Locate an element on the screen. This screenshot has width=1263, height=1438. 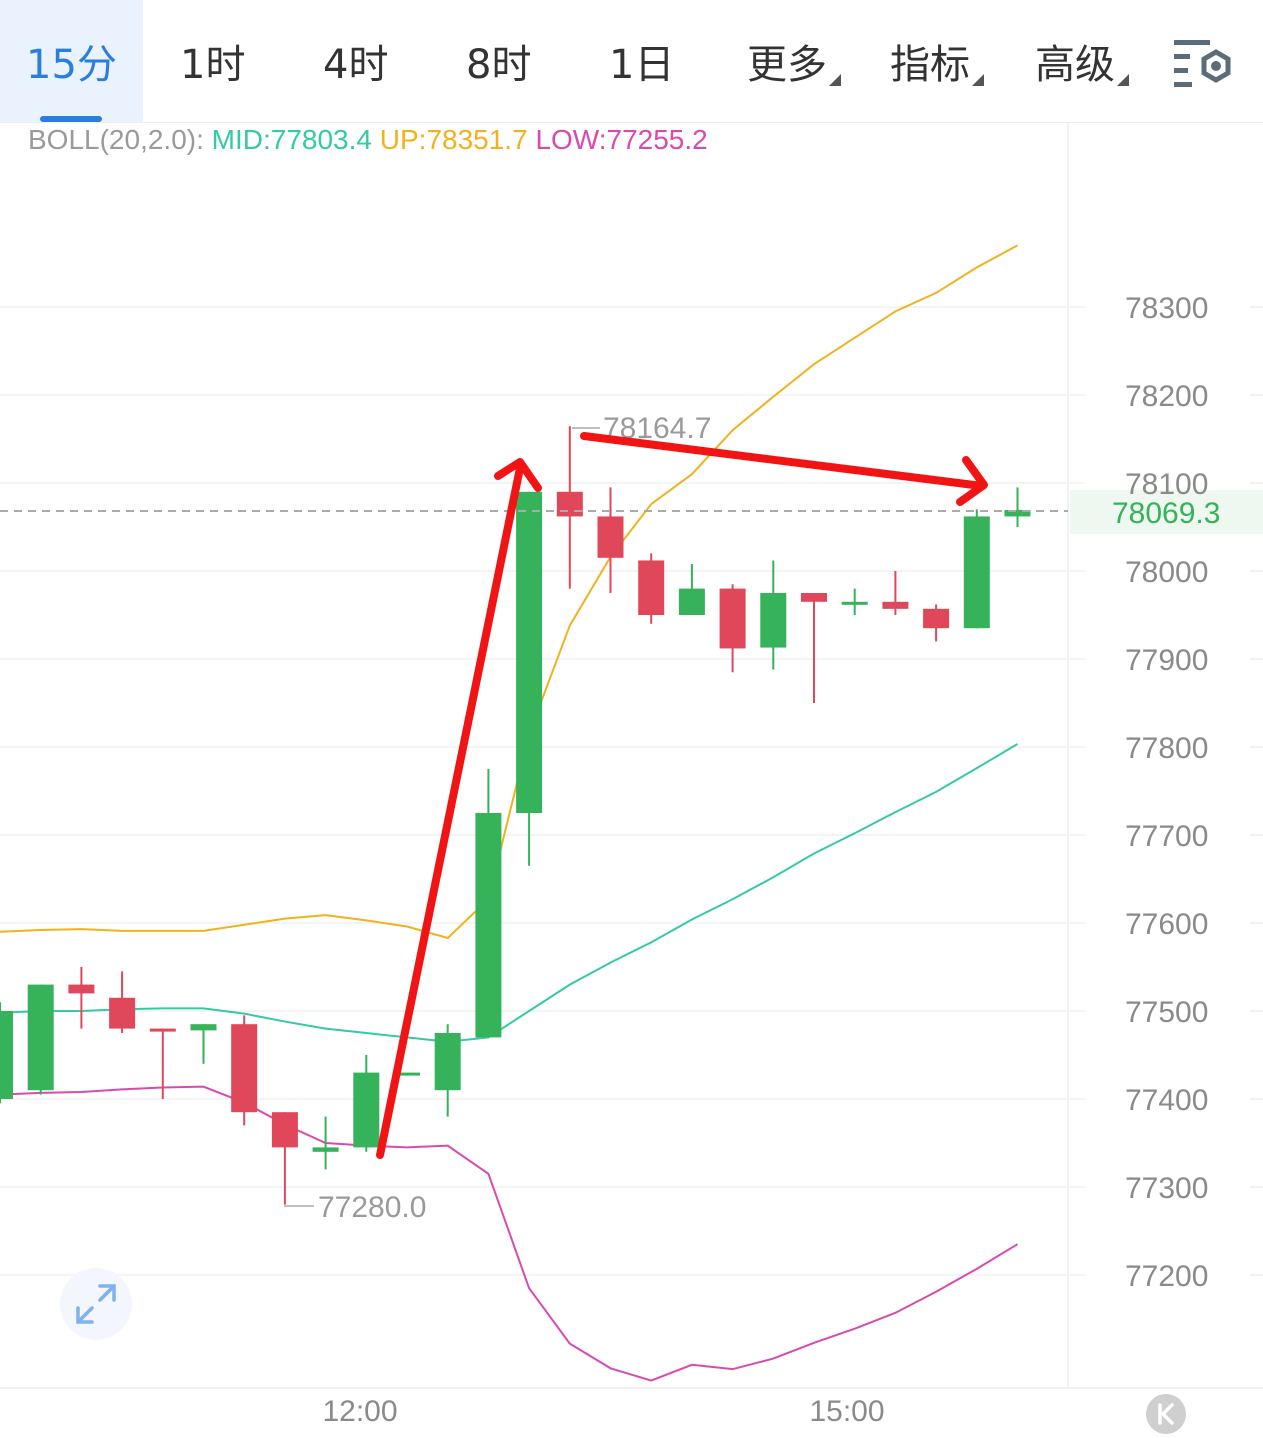
annotation-arrow-right is located at coordinates (784, 469).